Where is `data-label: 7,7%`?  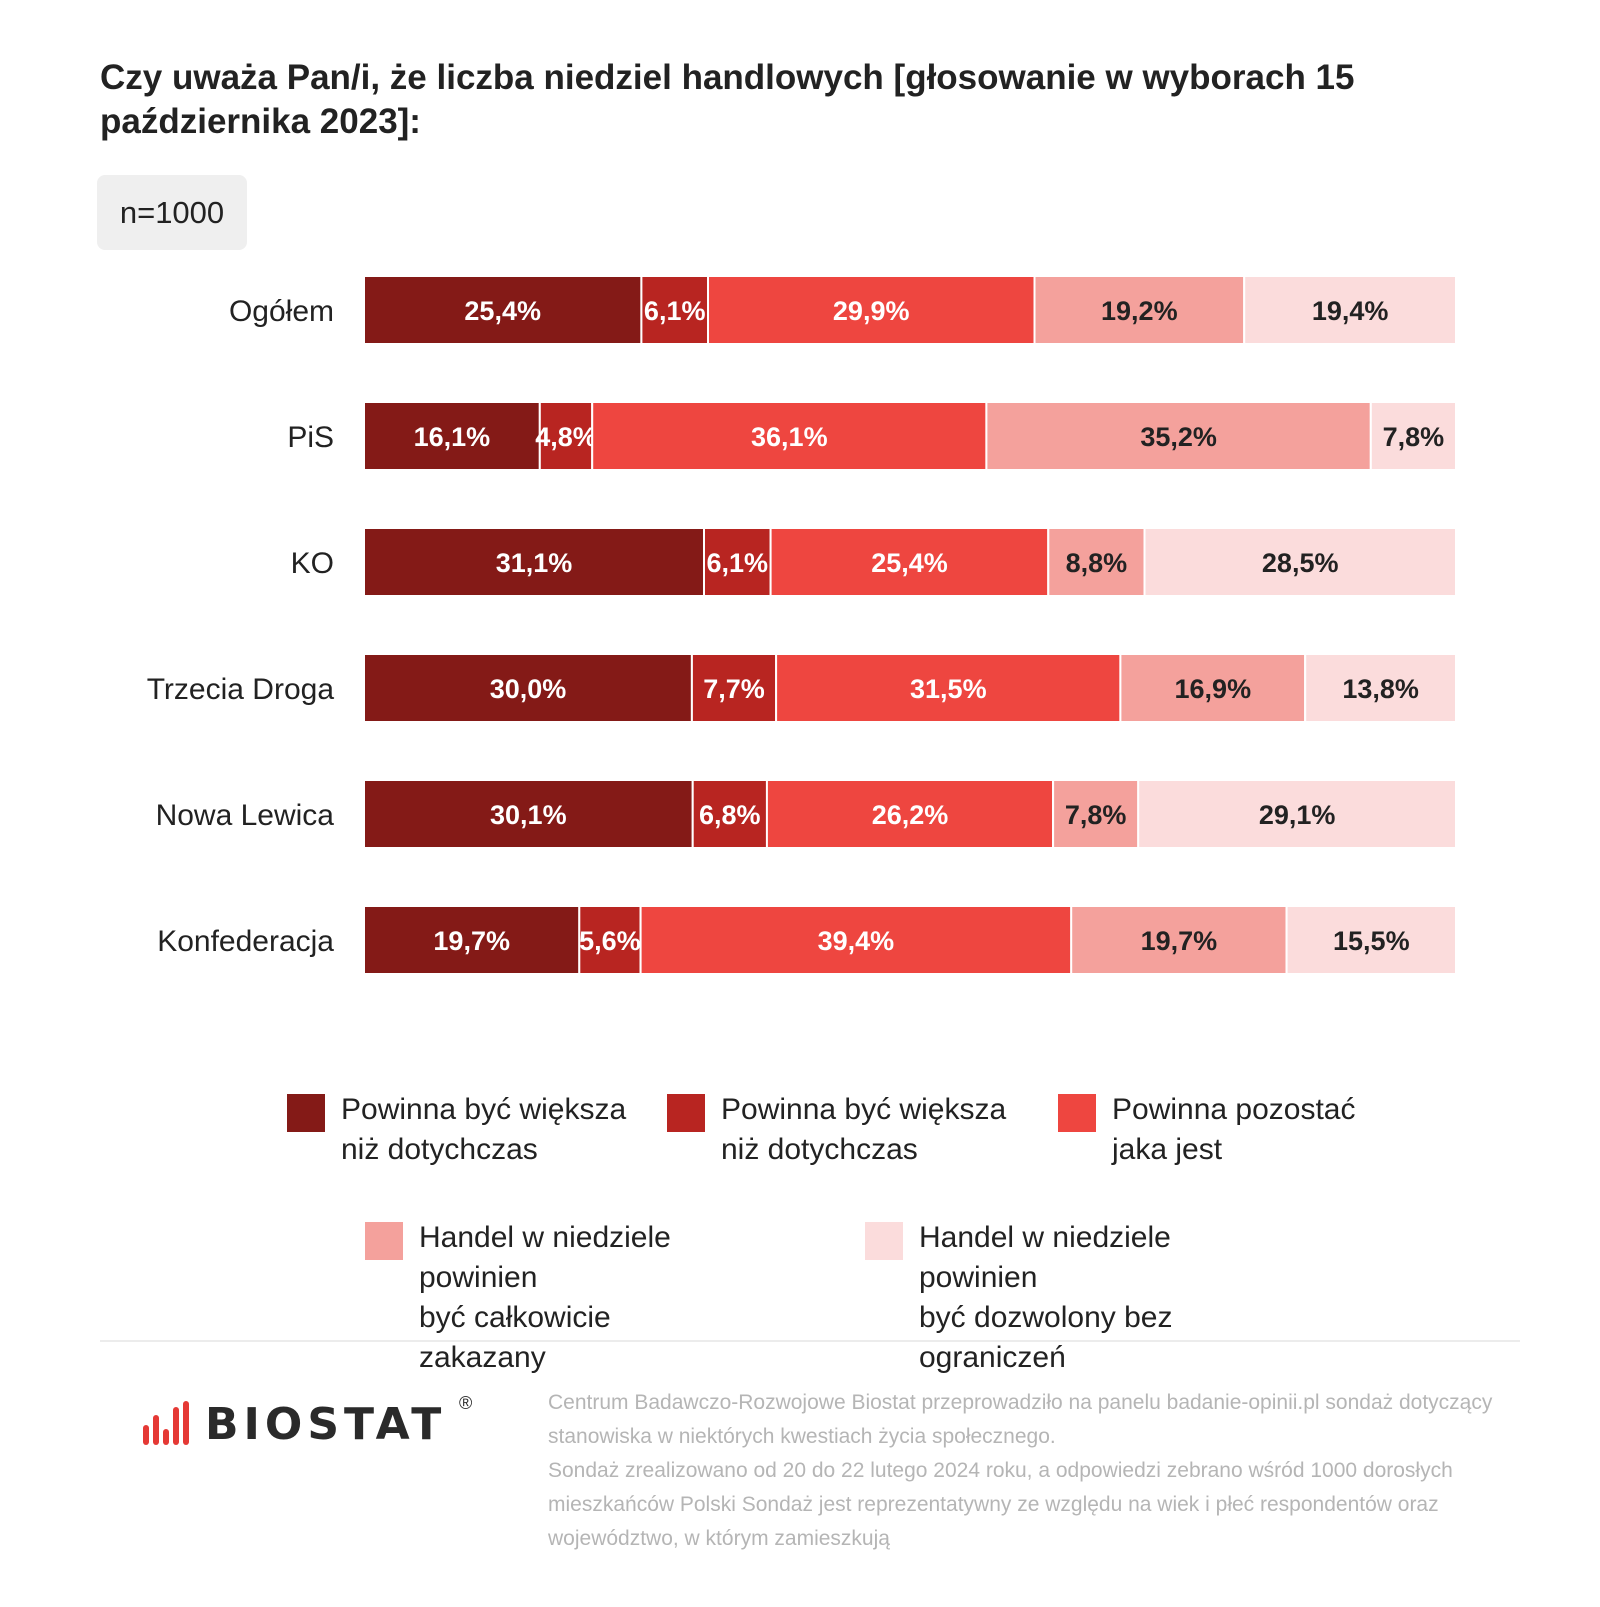 data-label: 7,7% is located at coordinates (734, 689).